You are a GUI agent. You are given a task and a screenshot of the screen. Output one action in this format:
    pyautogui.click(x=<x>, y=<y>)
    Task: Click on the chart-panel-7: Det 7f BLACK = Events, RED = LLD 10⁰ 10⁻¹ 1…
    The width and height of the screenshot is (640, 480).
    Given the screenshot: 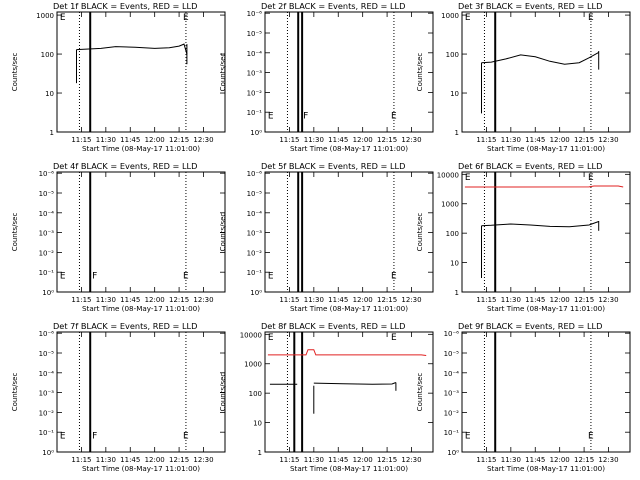 What is the action you would take?
    pyautogui.click(x=118, y=397)
    